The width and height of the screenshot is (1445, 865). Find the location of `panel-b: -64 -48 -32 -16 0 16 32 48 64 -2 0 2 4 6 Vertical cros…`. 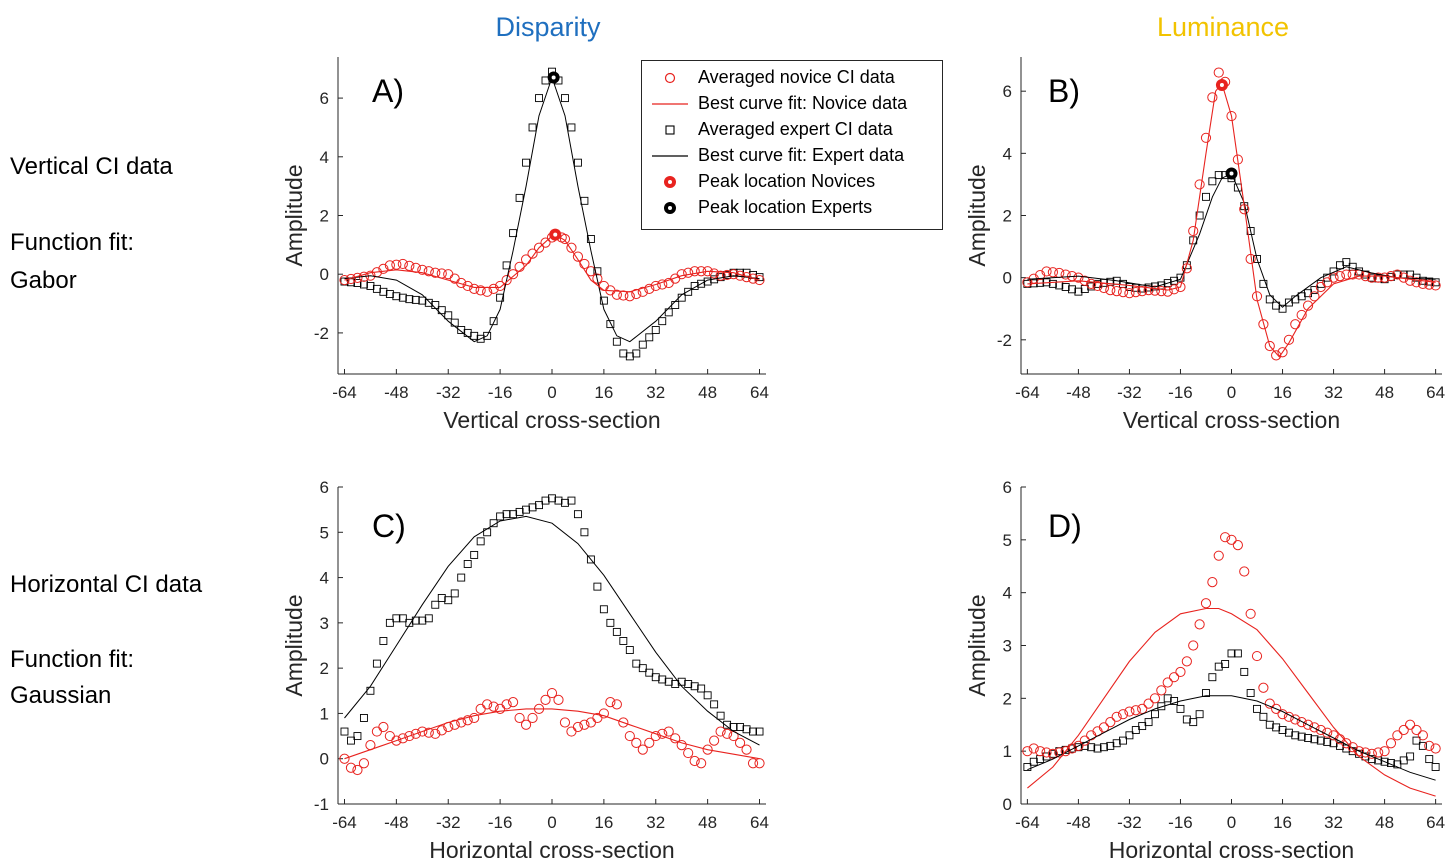

panel-b: -64 -48 -32 -16 0 16 32 48 64 -2 0 2 4 6 Vertical cros… is located at coordinates (1204, 245).